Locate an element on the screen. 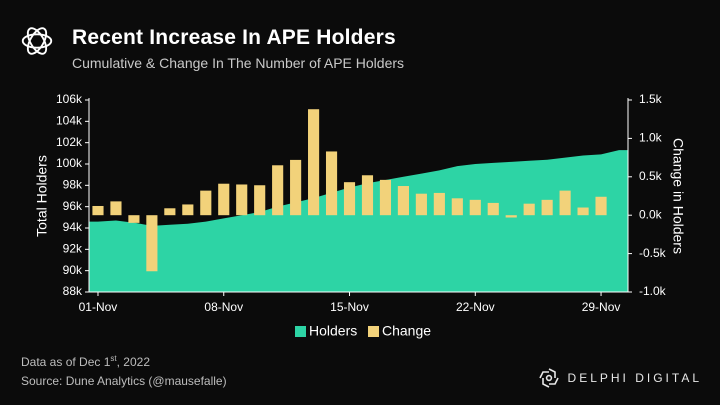 The width and height of the screenshot is (720, 405). left-tick-label: 92k is located at coordinates (73, 249).